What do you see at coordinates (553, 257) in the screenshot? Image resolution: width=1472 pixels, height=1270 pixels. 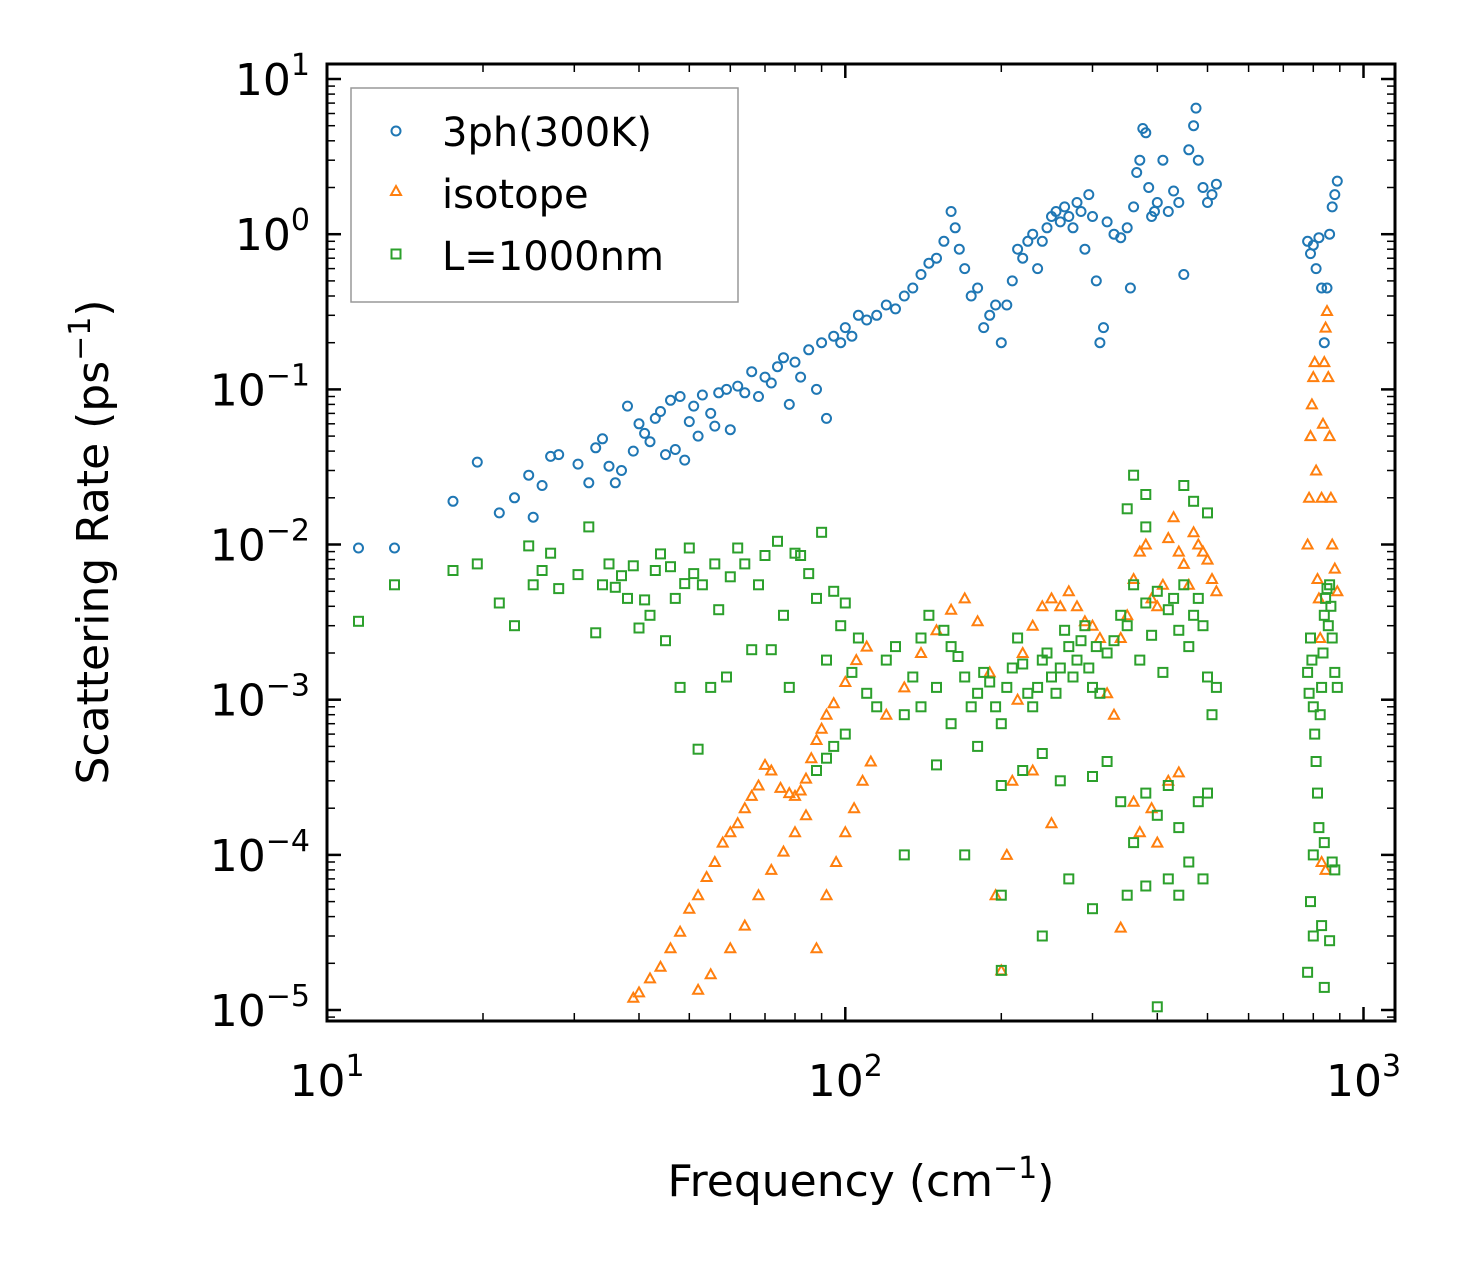 I see `legend-label-l1000nm: L=1000nm` at bounding box center [553, 257].